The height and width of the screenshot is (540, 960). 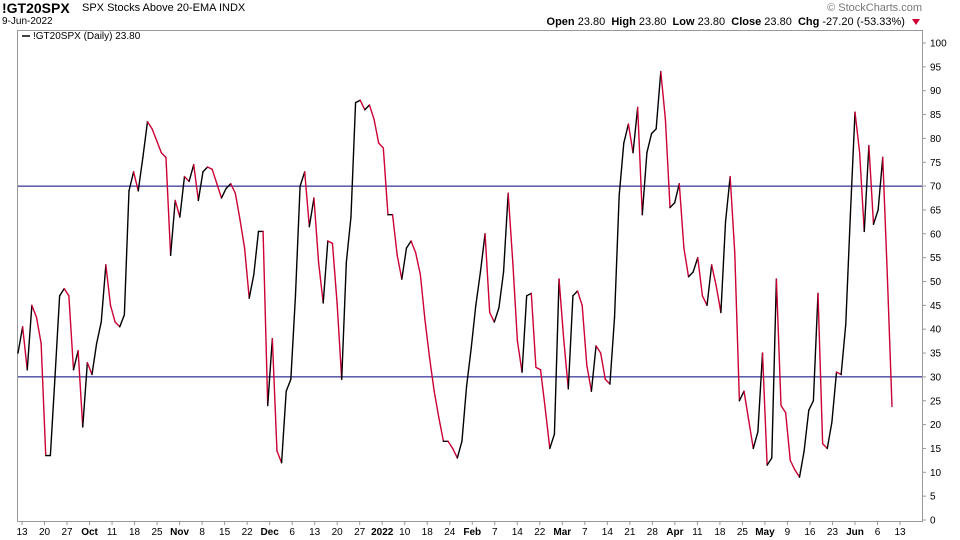 I want to click on x-tick-label: 20, so click(x=338, y=532).